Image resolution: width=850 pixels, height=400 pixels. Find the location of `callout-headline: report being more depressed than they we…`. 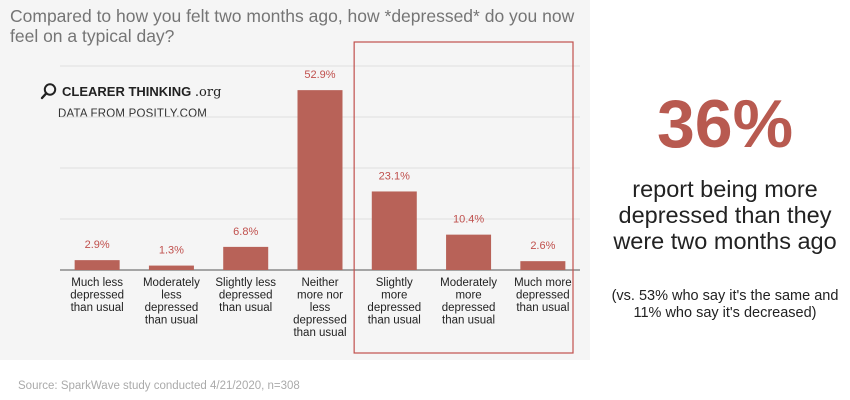

callout-headline: report being more depressed than they we… is located at coordinates (725, 215).